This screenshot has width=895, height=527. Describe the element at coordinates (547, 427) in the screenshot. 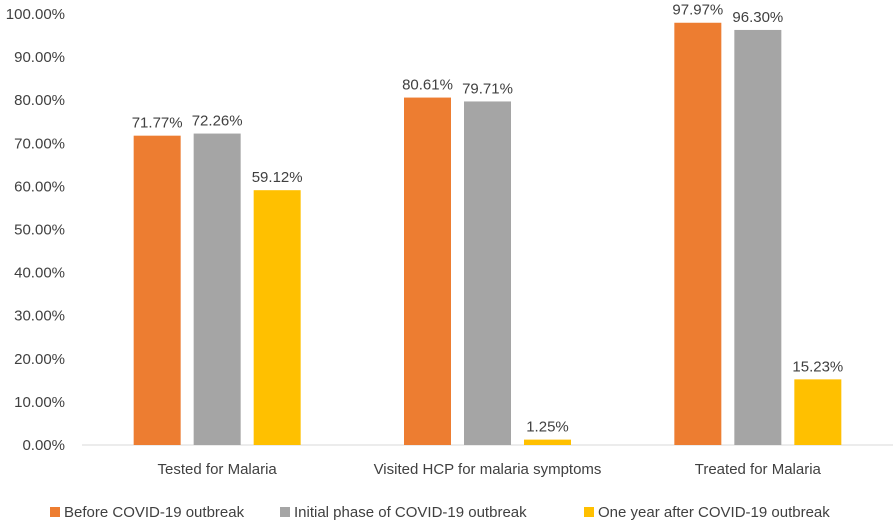

I see `data-label: 1.25%` at that location.